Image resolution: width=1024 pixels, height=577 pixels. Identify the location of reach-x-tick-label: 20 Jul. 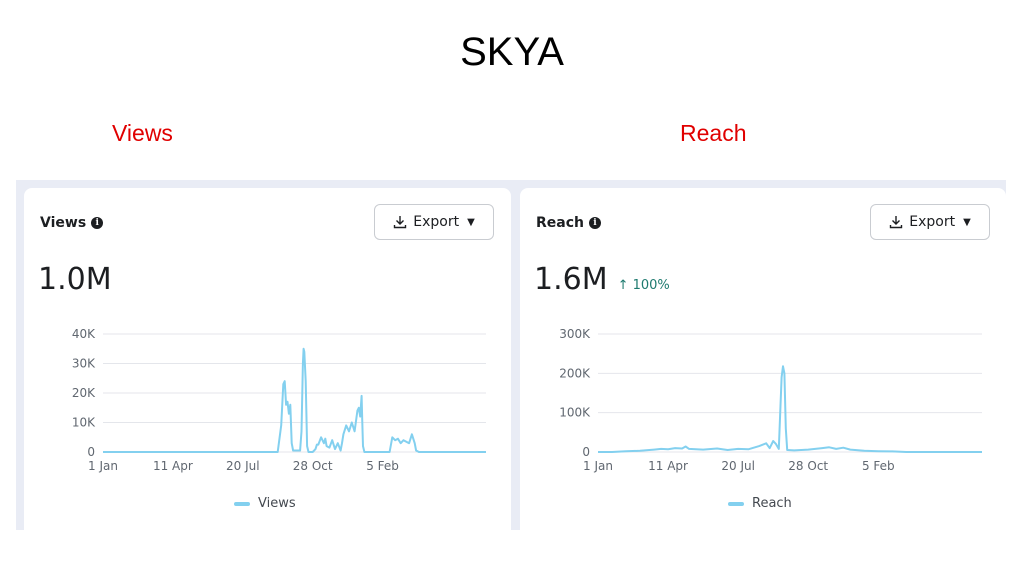
(738, 466).